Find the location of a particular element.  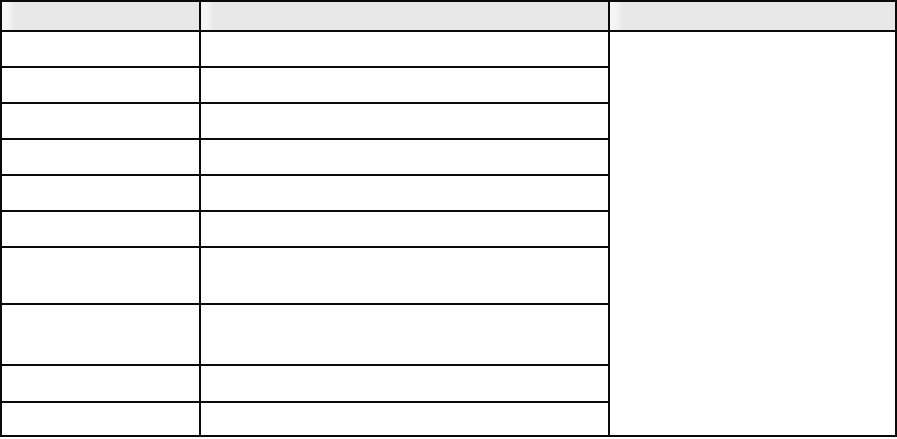

table-header is located at coordinates (448, 16).